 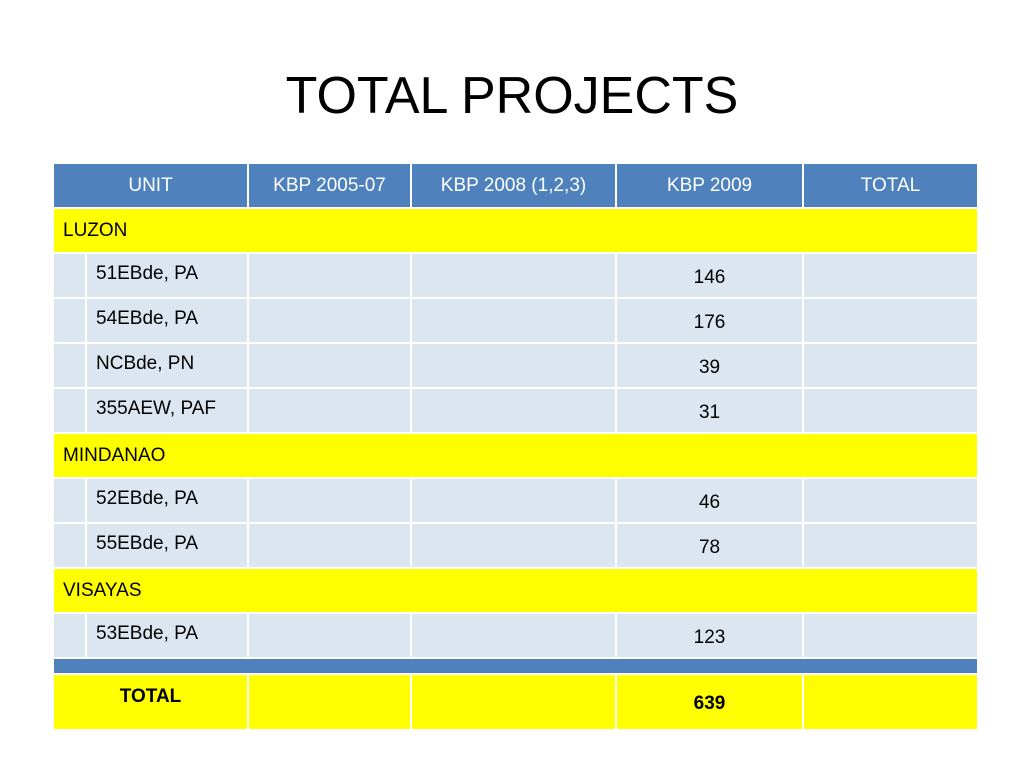 I want to click on kbp-2009-cell: 31, so click(x=710, y=410).